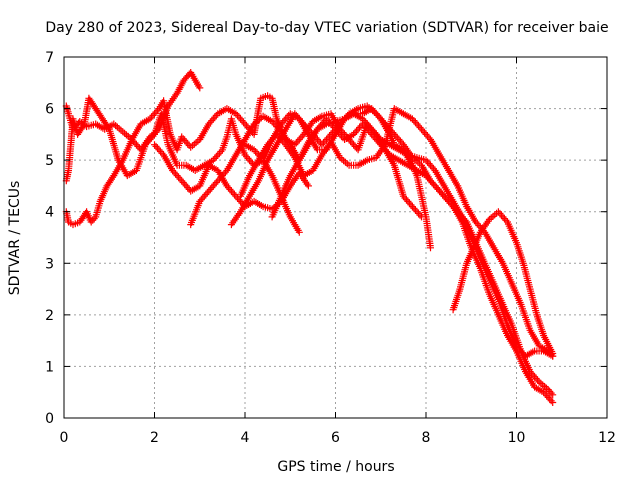 The width and height of the screenshot is (640, 480). What do you see at coordinates (335, 438) in the screenshot?
I see `x-tick-label: 6` at bounding box center [335, 438].